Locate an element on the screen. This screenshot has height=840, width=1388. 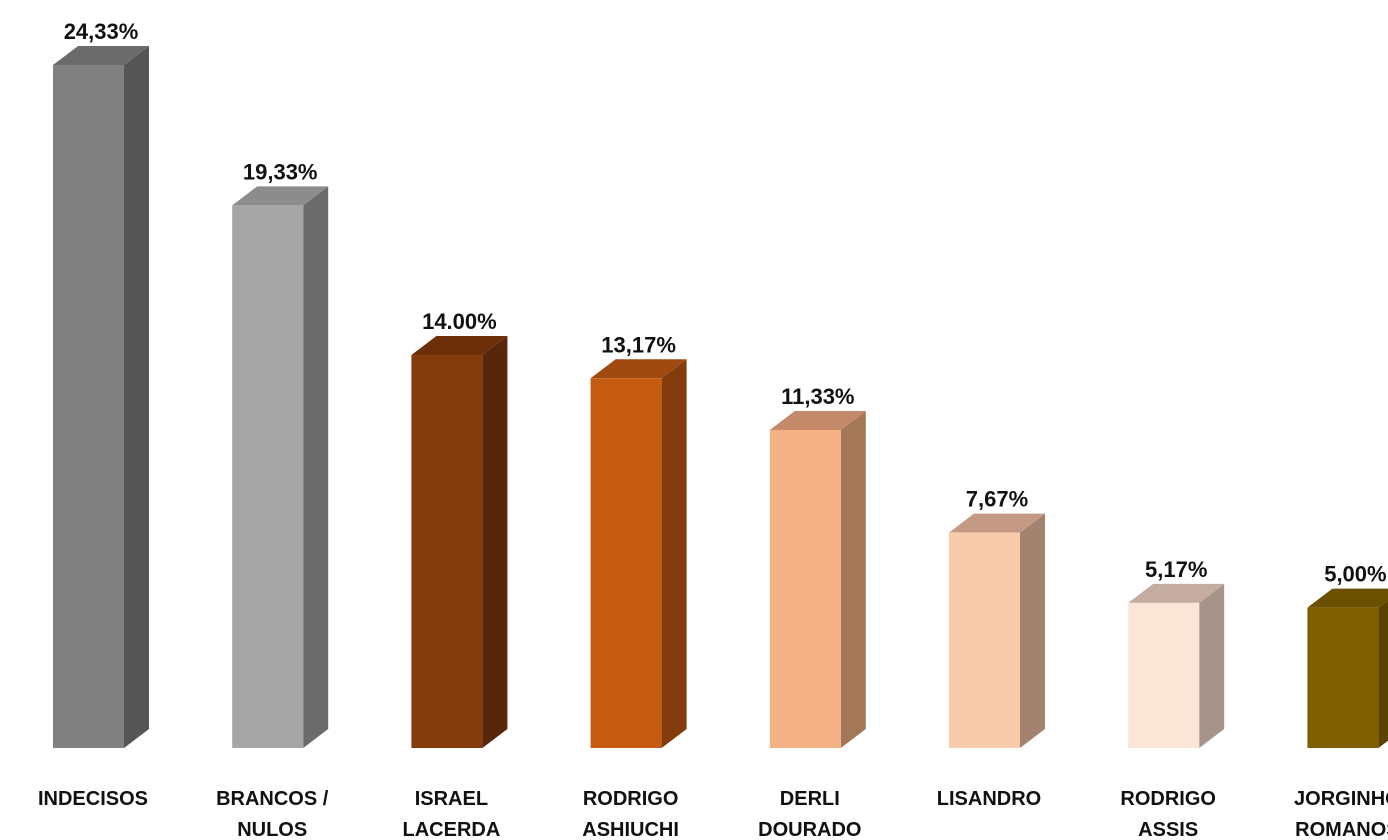
x-tick-label: JORGINHO is located at coordinates (1341, 799).